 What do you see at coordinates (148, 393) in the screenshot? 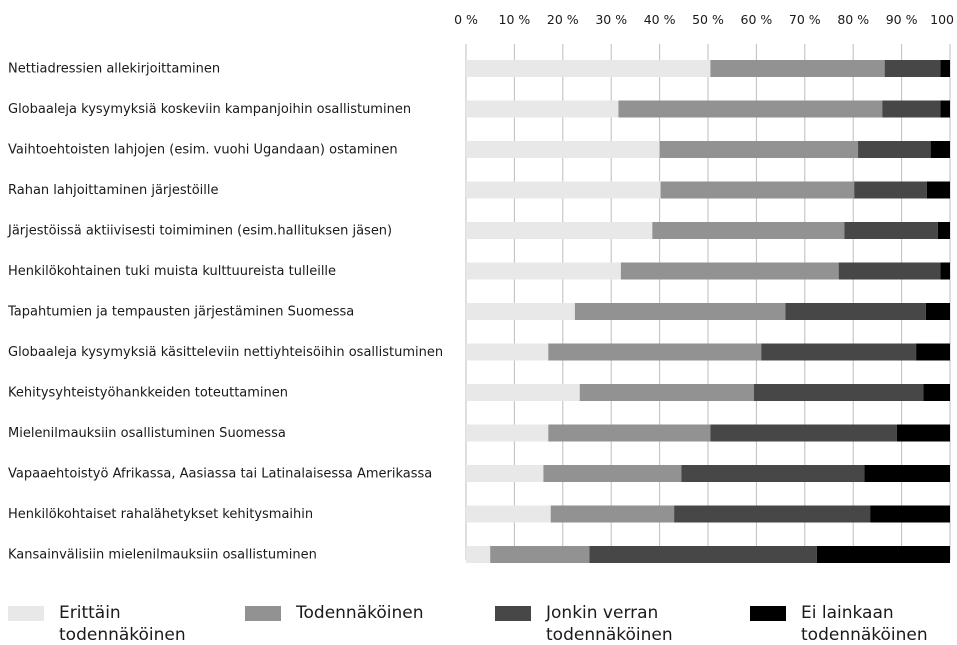
I see `category-label: Kehitysyhteistyöhankkeiden toteuttaminen` at bounding box center [148, 393].